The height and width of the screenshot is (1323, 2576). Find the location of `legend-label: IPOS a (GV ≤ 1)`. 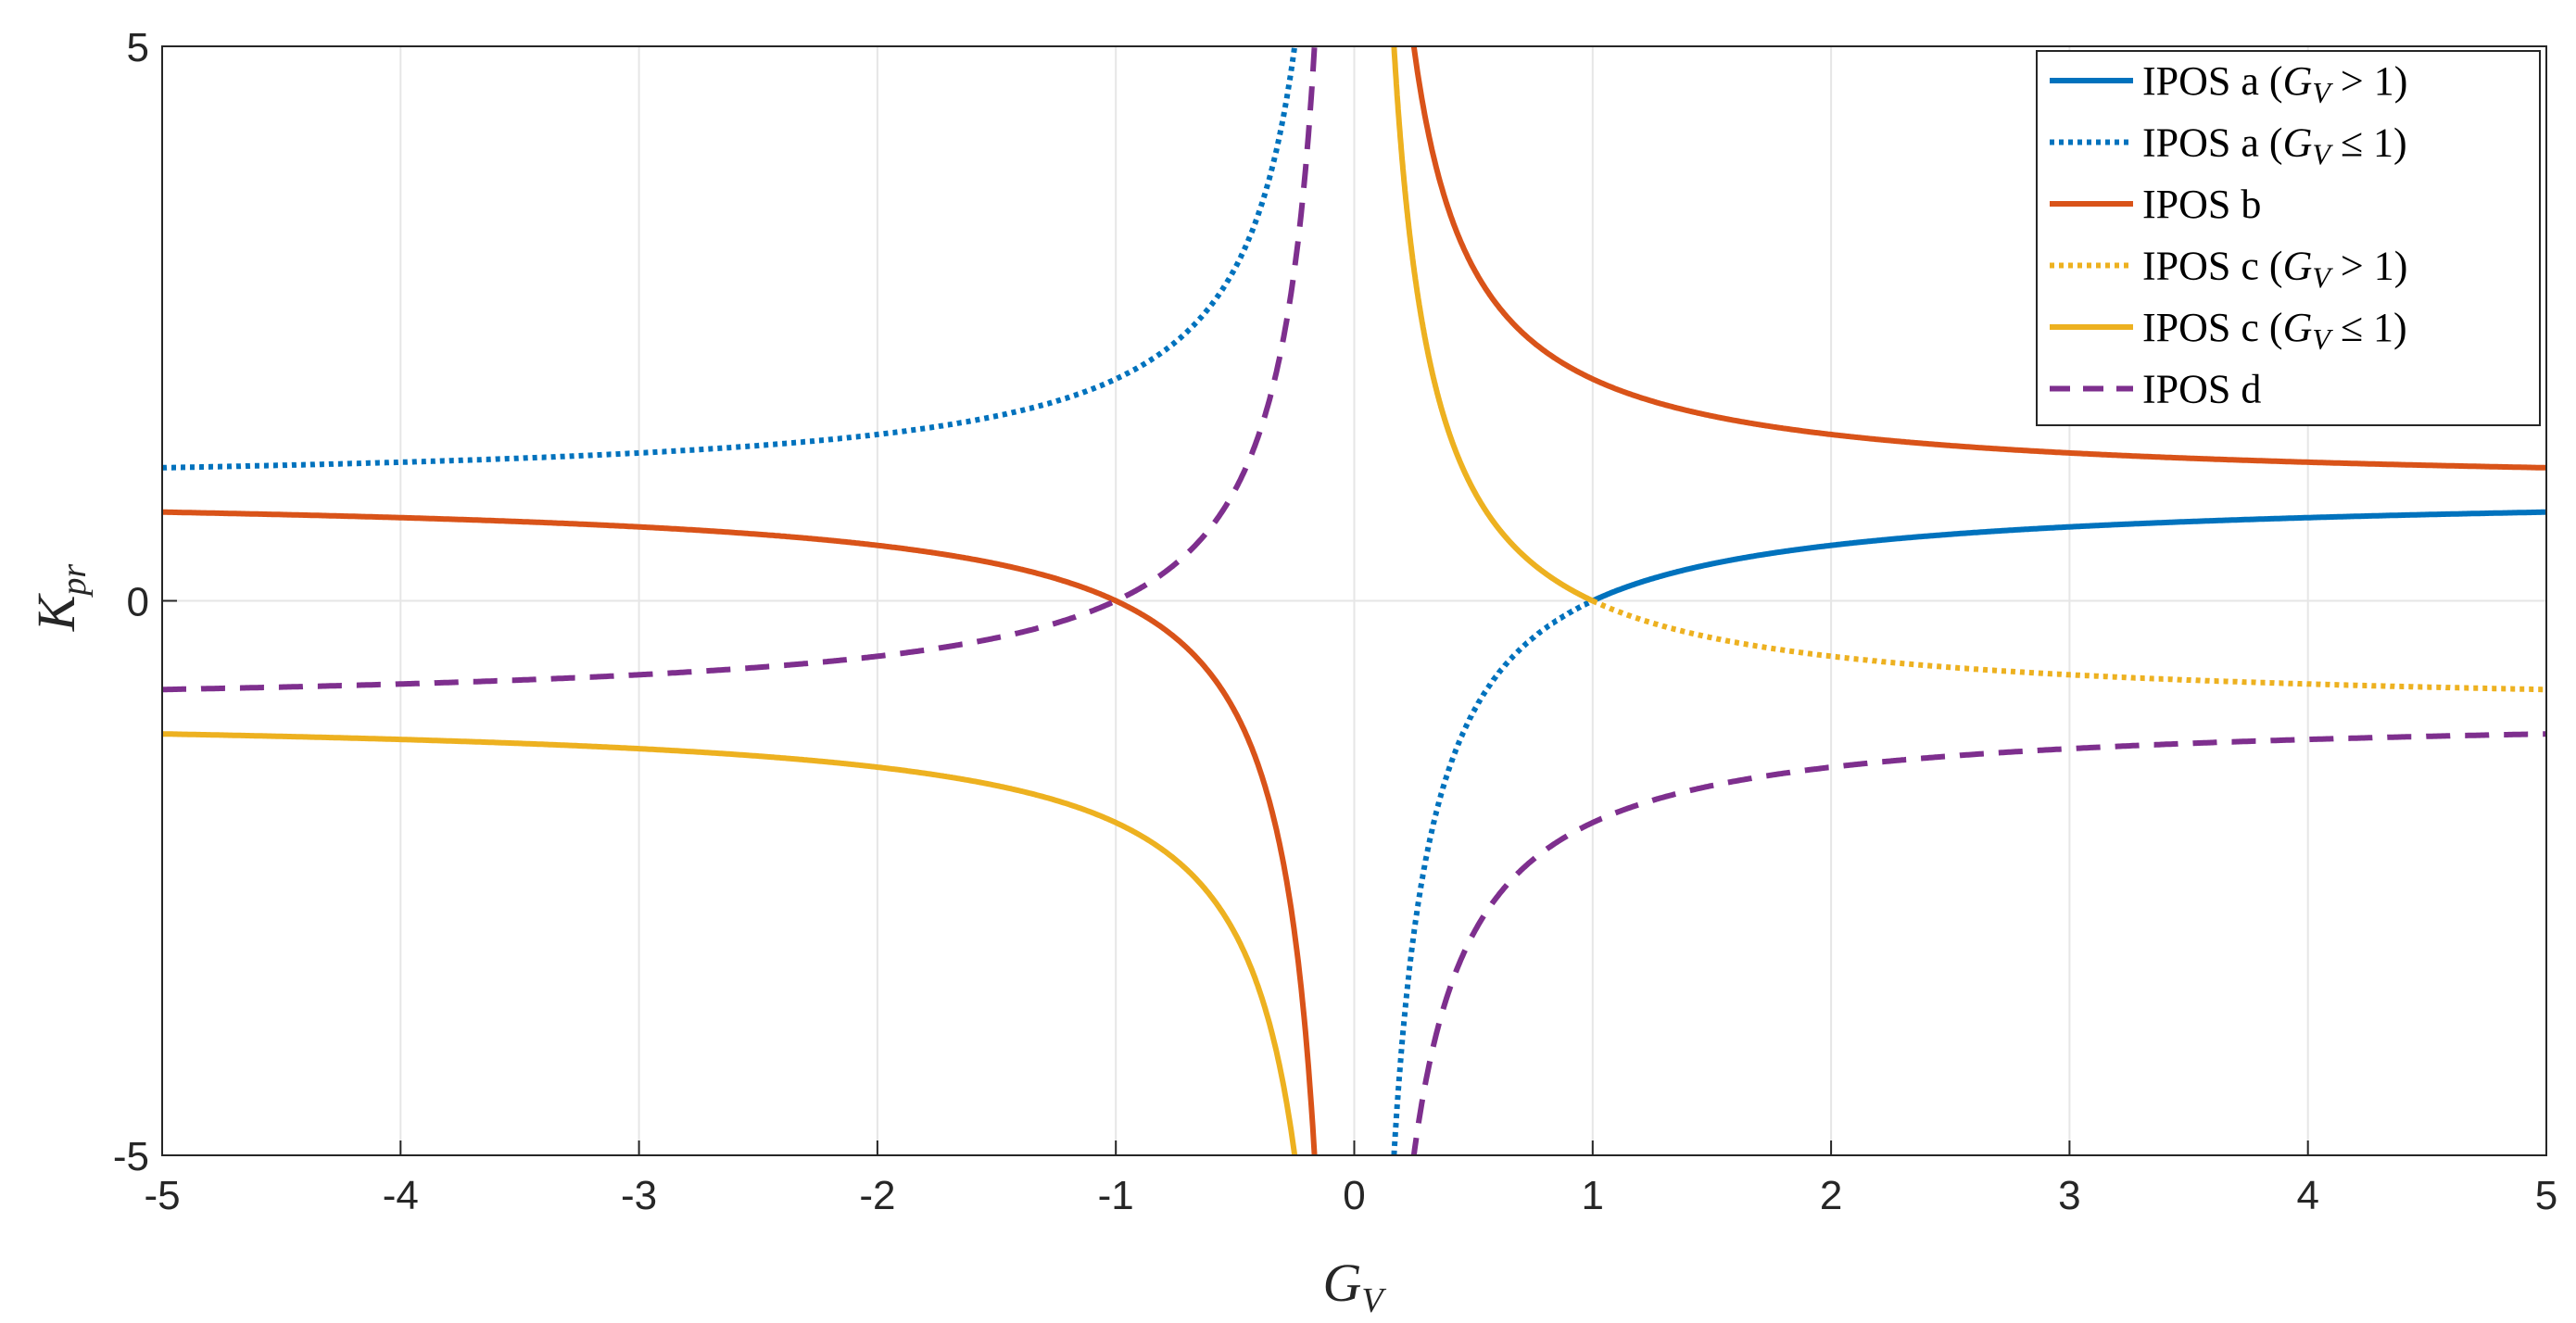

legend-label: IPOS a (GV ≤ 1) is located at coordinates (2274, 145).